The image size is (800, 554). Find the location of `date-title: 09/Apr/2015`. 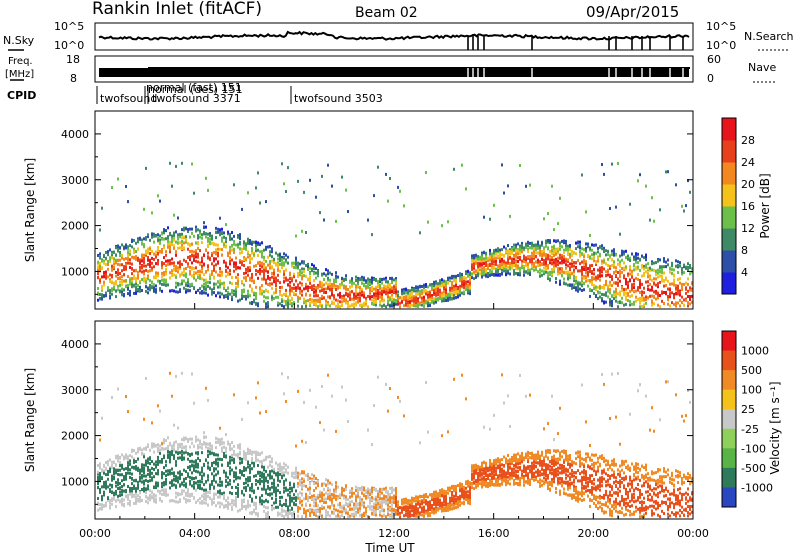

date-title: 09/Apr/2015 is located at coordinates (632, 12).